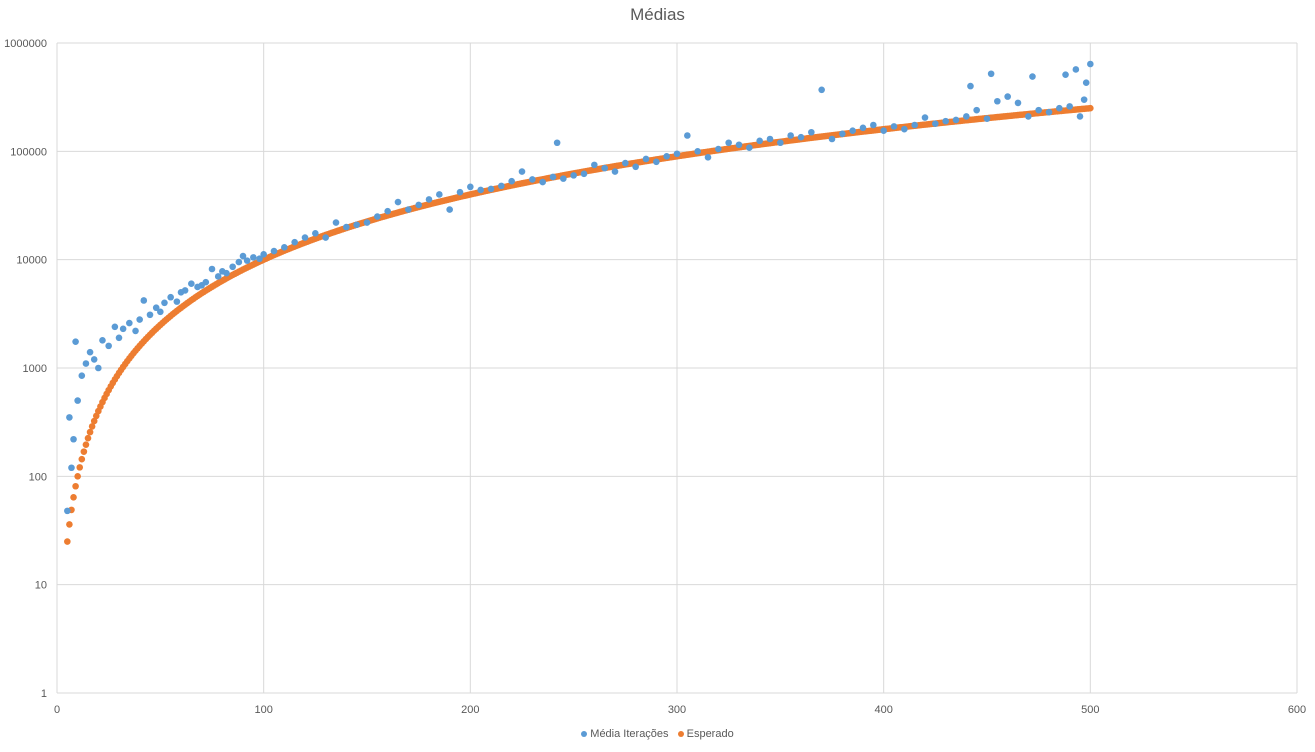 The image size is (1315, 752). I want to click on x-tick-label: 500, so click(1090, 710).